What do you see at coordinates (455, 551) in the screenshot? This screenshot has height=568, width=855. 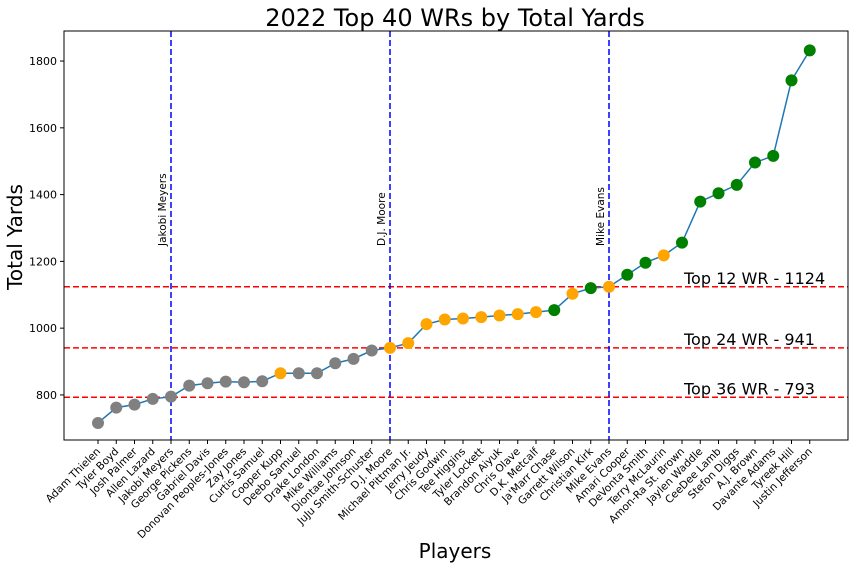 I see `x-axis-label: Players` at bounding box center [455, 551].